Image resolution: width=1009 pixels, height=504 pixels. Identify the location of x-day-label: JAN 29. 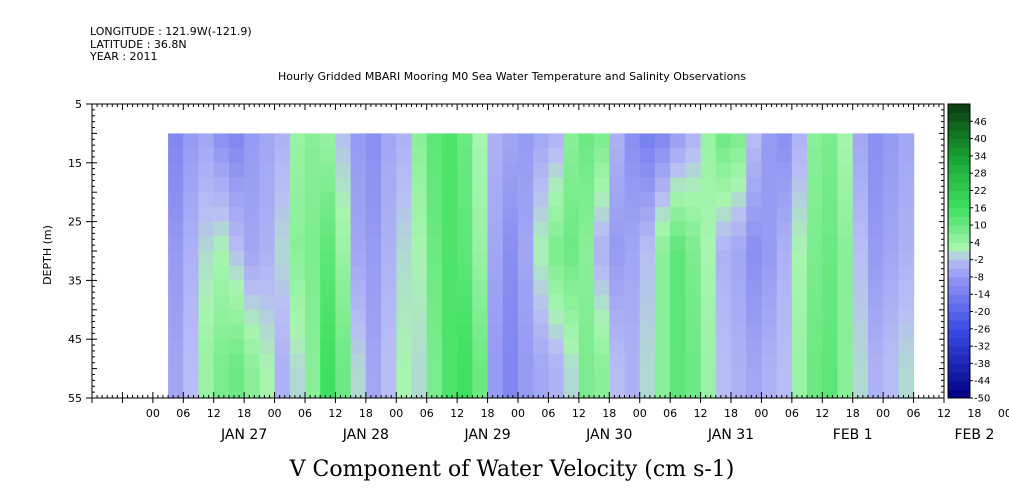
(486, 435).